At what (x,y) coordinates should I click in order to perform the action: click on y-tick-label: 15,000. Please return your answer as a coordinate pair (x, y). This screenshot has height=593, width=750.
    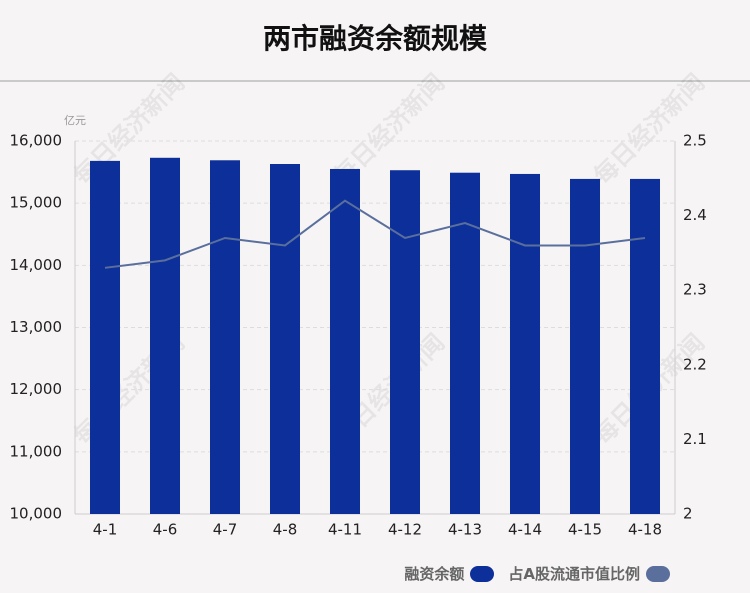
    Looking at the image, I should click on (36, 203).